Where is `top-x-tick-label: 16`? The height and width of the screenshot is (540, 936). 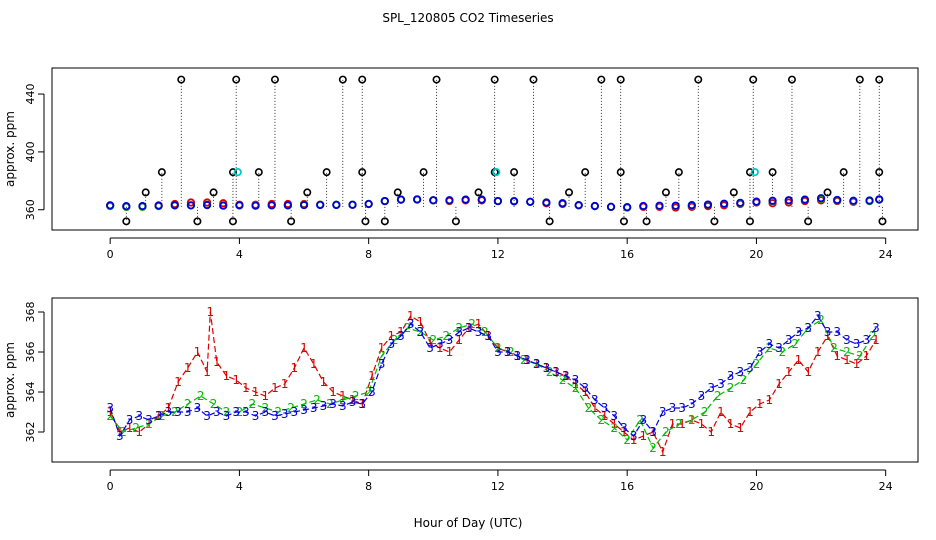
top-x-tick-label: 16 is located at coordinates (627, 254).